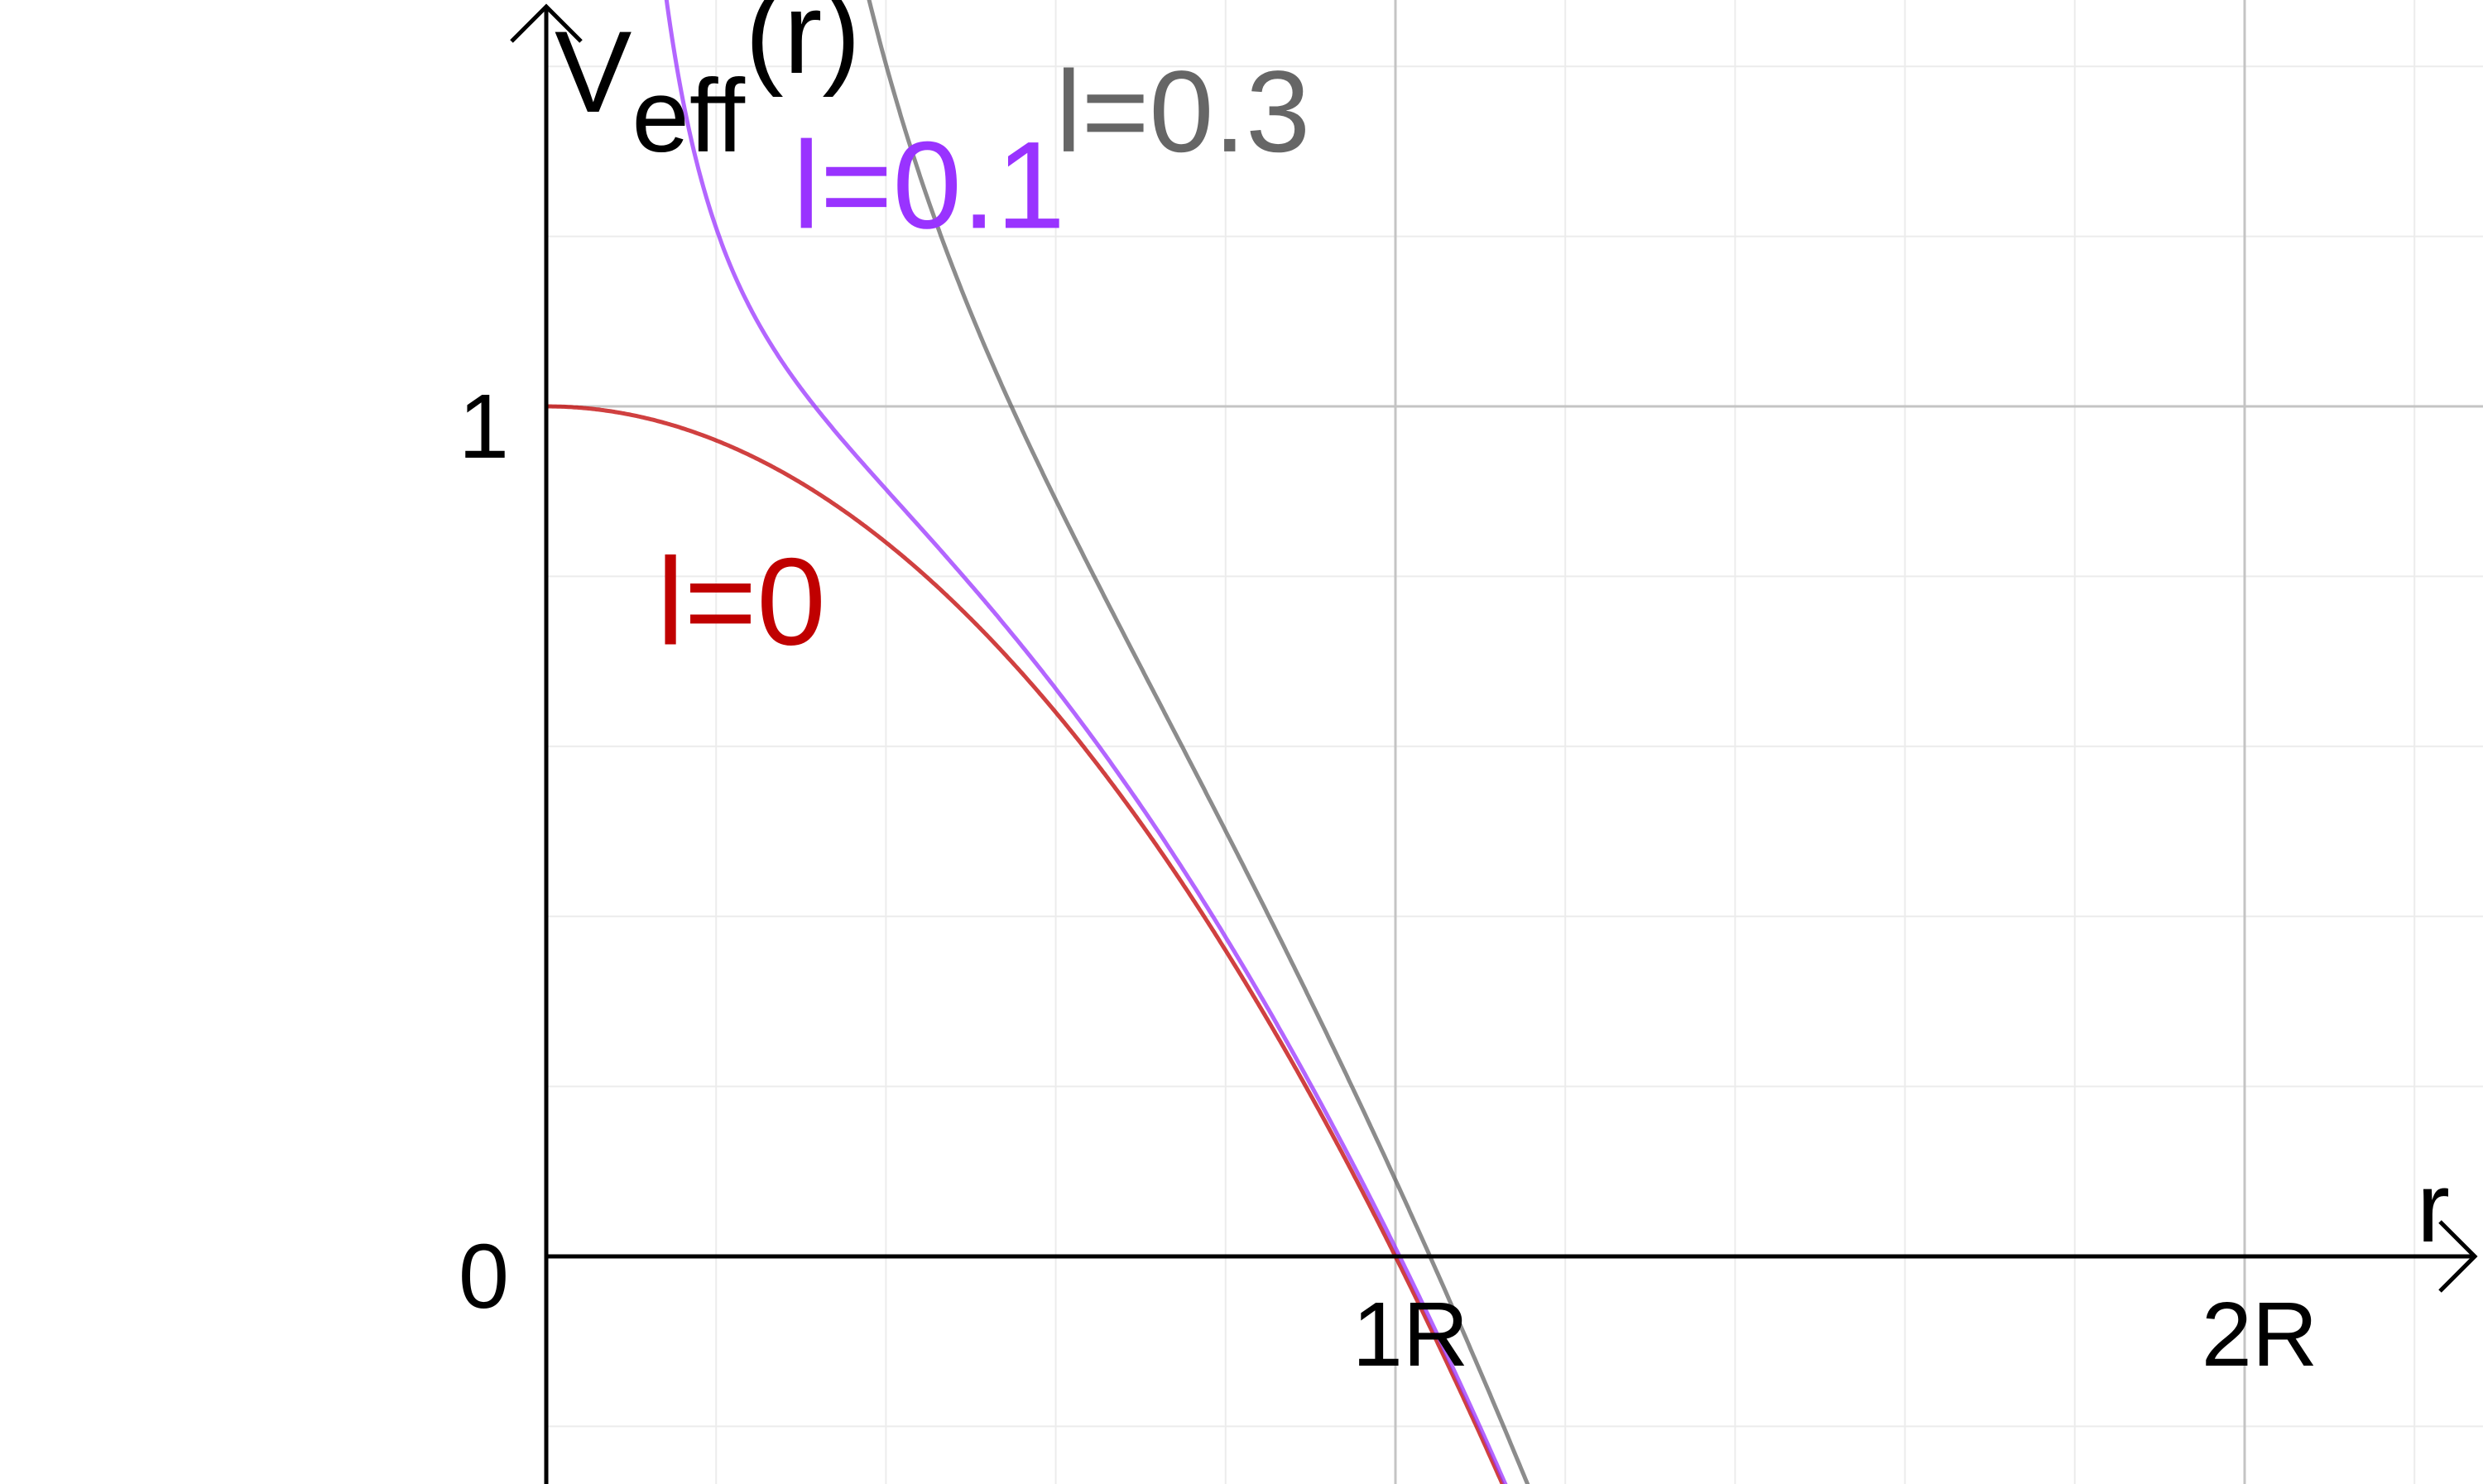  Describe the element at coordinates (484, 427) in the screenshot. I see `y-tick-label: 1` at that location.